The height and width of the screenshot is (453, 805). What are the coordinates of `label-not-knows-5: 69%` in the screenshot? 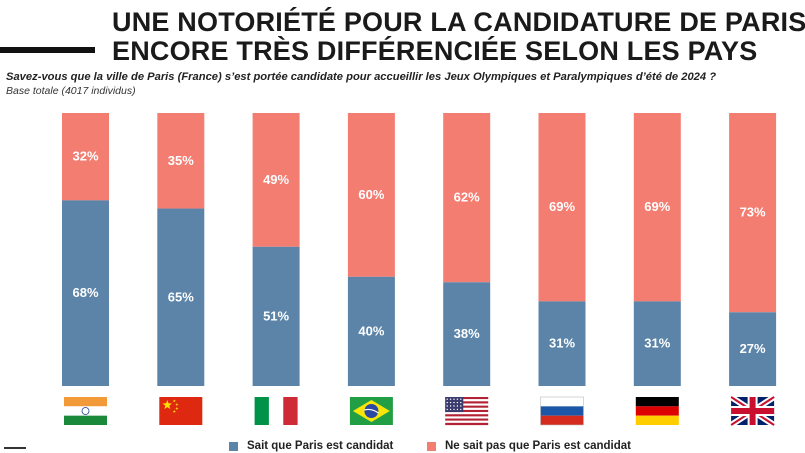 It's located at (562, 206).